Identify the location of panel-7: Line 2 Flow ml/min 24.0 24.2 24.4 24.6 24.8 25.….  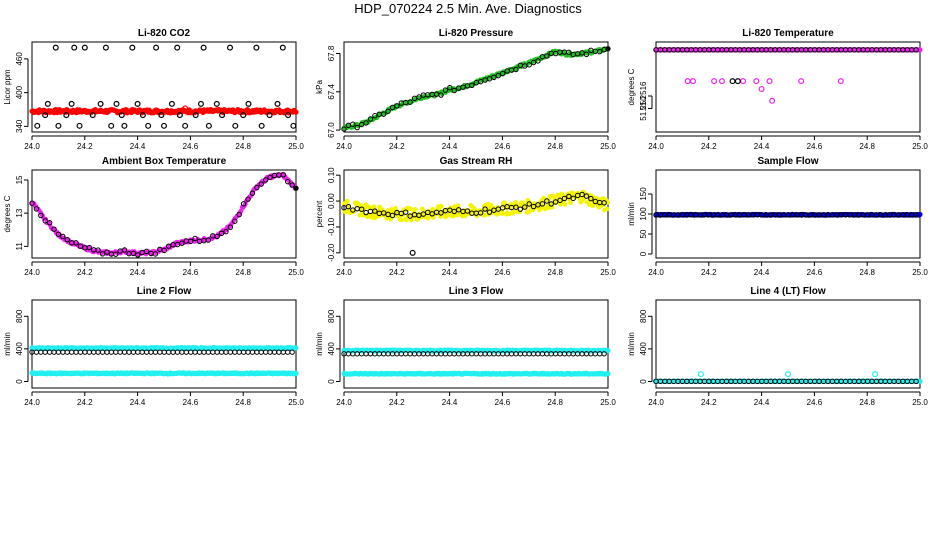
(153, 346).